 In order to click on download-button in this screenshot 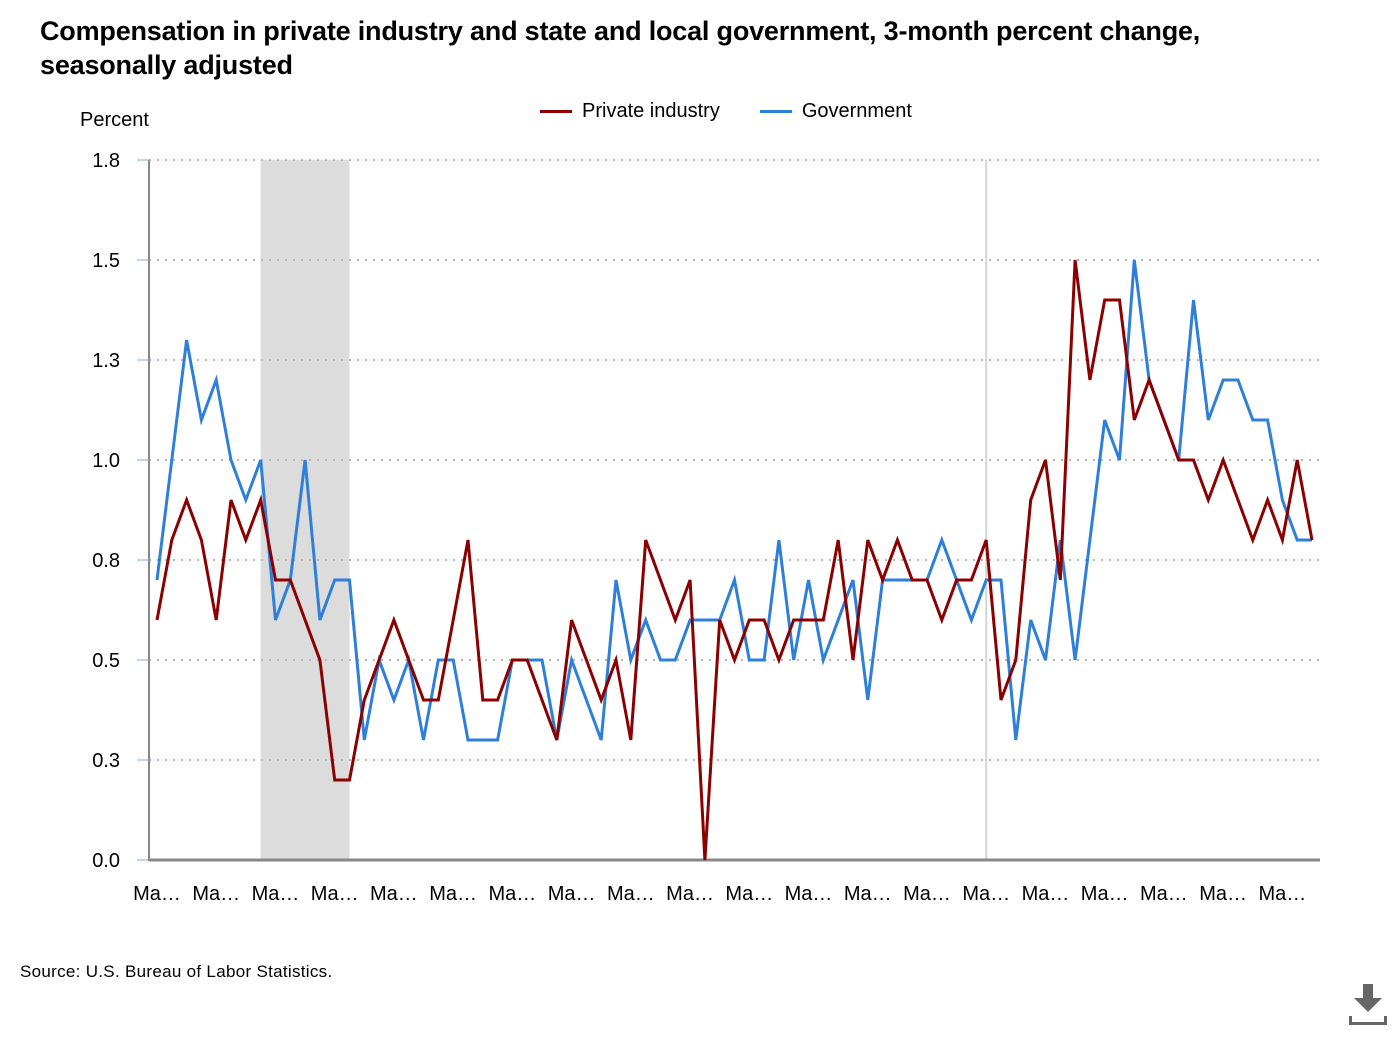, I will do `click(1368, 1004)`.